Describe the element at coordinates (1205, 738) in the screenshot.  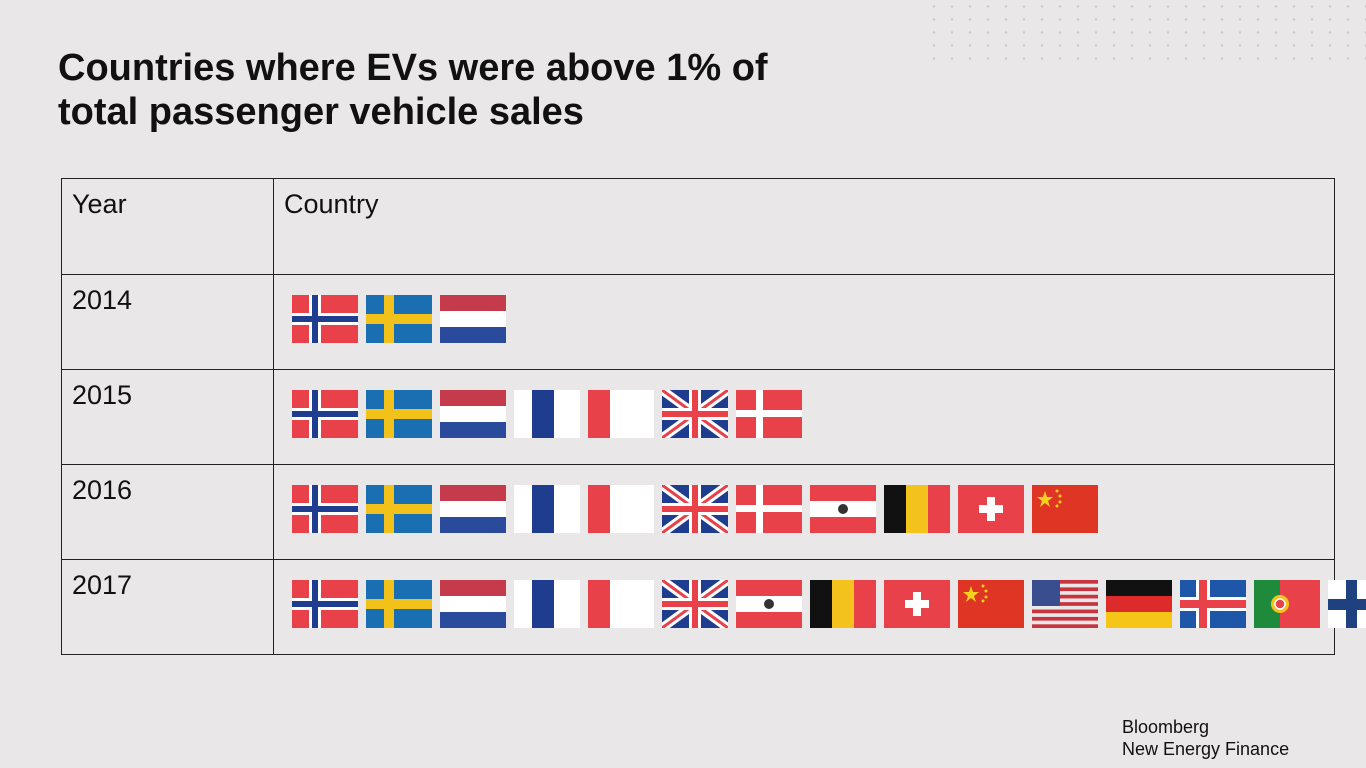
I see `brand-logo: Bloomberg New Energy Finance` at that location.